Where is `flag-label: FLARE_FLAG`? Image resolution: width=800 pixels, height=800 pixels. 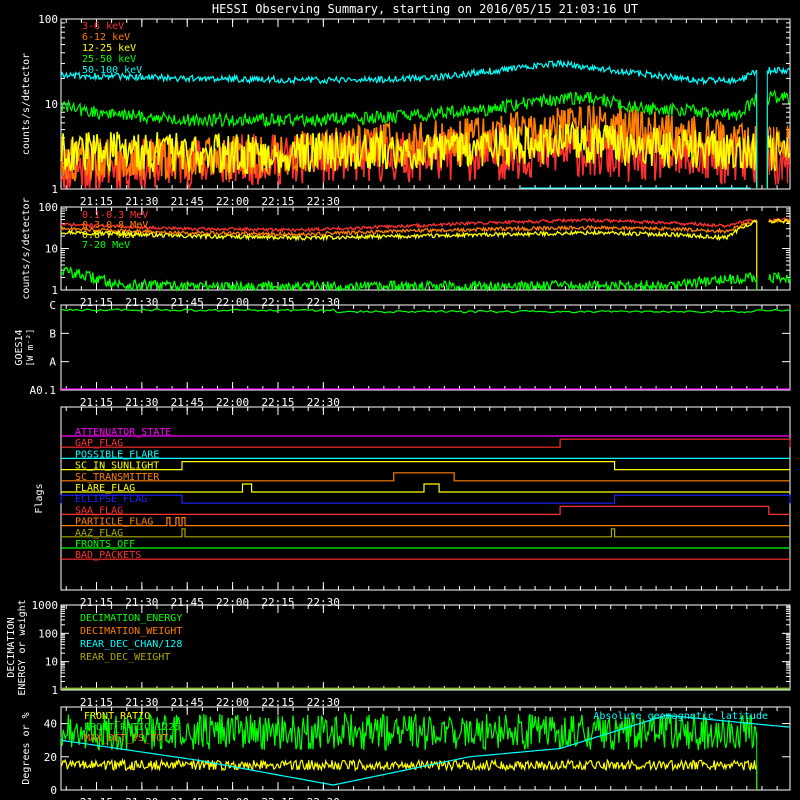
flag-label: FLARE_FLAG is located at coordinates (105, 488).